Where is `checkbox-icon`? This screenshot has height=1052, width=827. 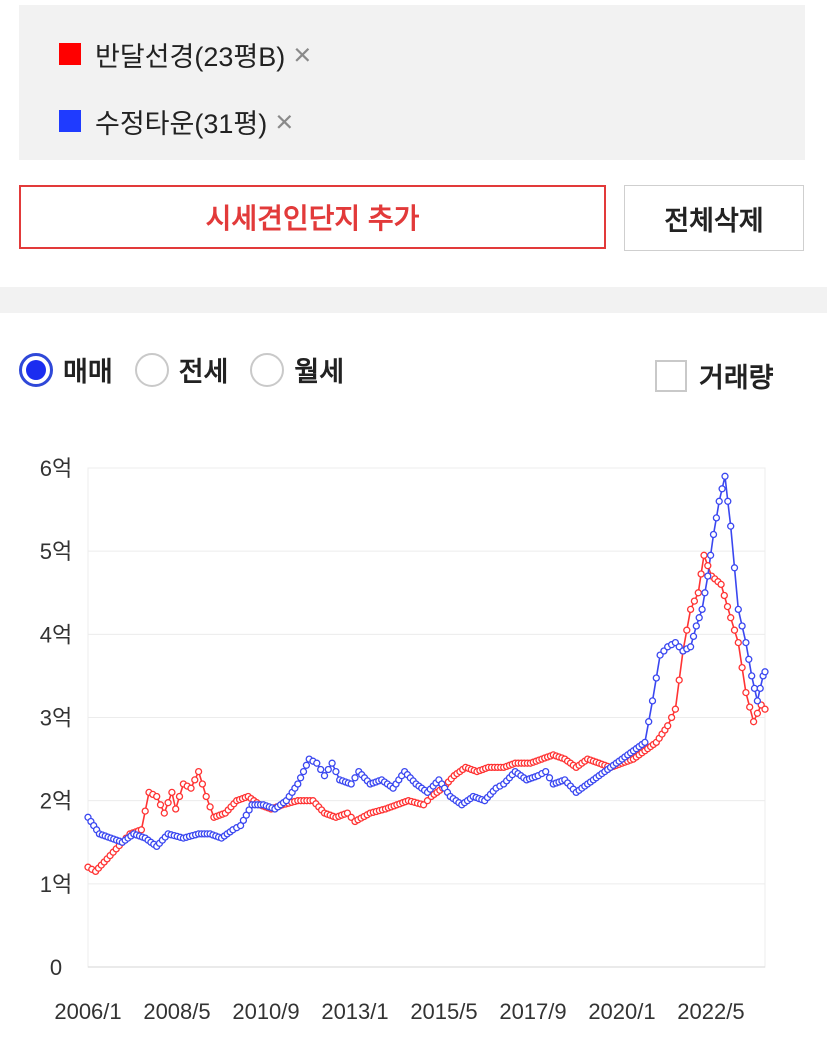 checkbox-icon is located at coordinates (671, 375).